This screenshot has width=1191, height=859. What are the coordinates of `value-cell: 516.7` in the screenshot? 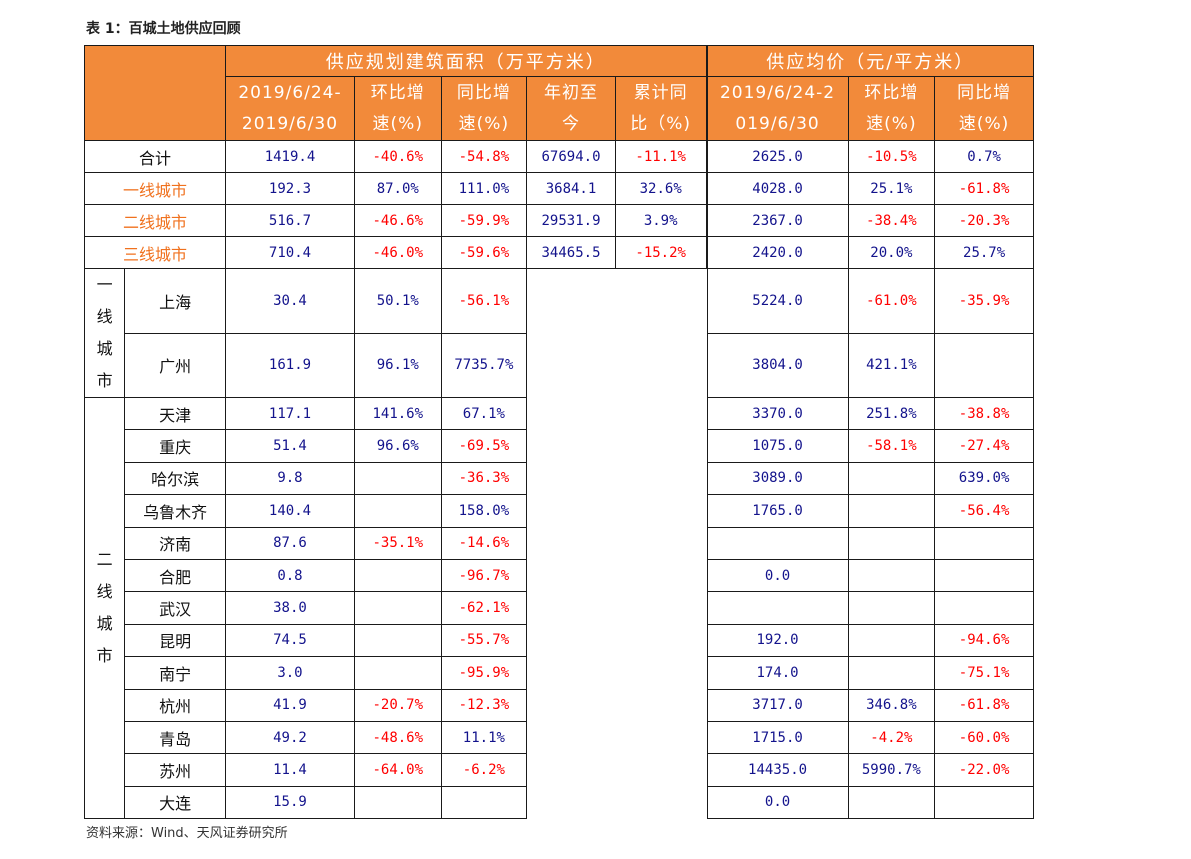 It's located at (290, 220).